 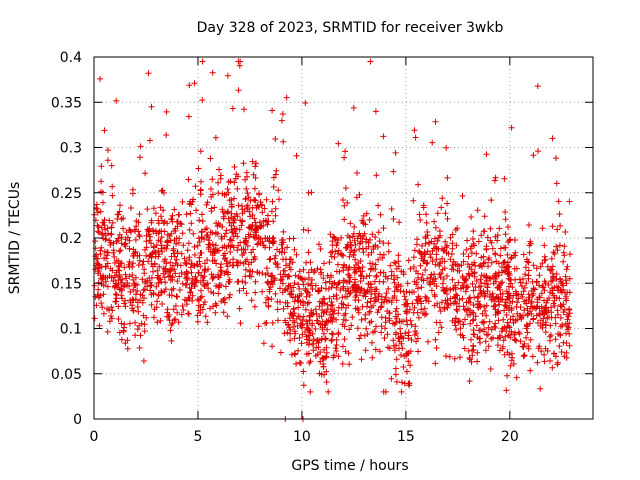 I want to click on x-tick-label: 10, so click(x=302, y=437).